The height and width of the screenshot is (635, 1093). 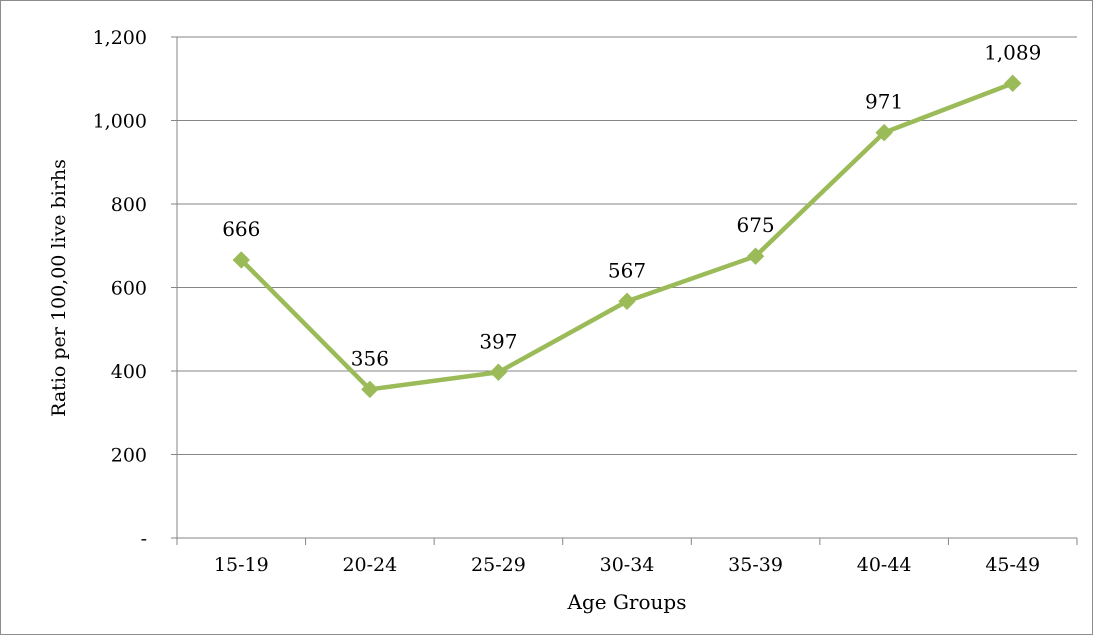 I want to click on y-axis-ticks: - 200 400 600 800 1,000 1,200, so click(x=135, y=288).